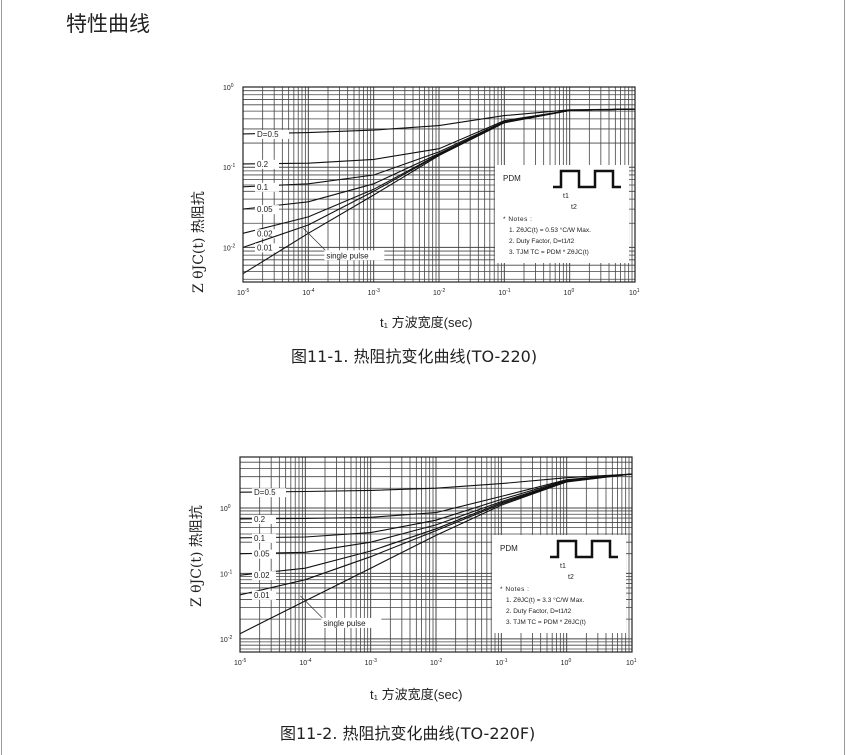  Describe the element at coordinates (408, 733) in the screenshot. I see `chart-caption: 图11-2. 热阻抗变化曲线(TO-220F)` at that location.